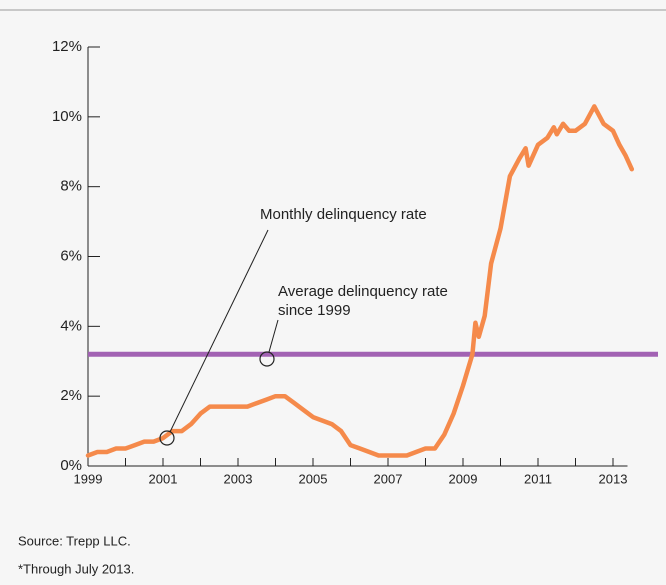 Image resolution: width=666 pixels, height=585 pixels. What do you see at coordinates (538, 478) in the screenshot?
I see `x-tick-label: 2011` at bounding box center [538, 478].